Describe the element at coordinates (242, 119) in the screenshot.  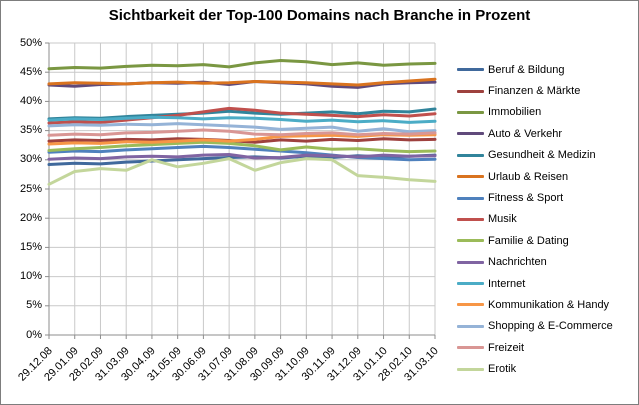
I see `series-line-internet` at that location.